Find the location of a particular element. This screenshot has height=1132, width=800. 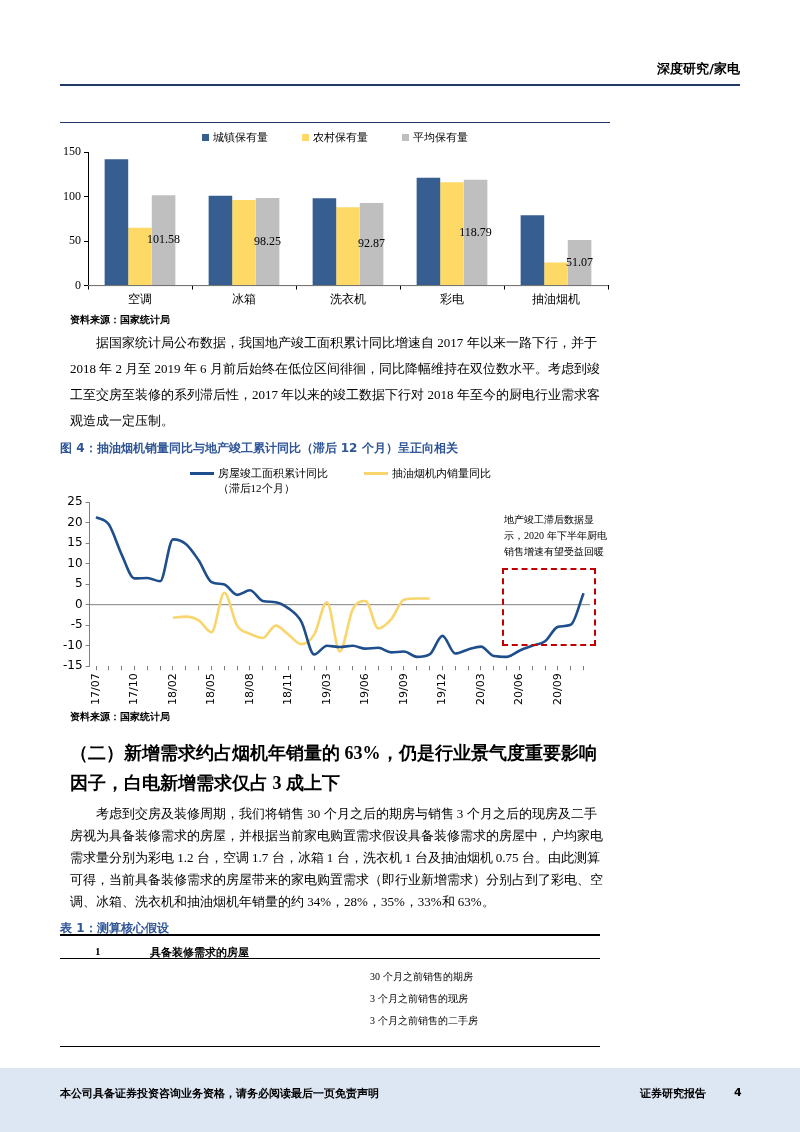

x-tick-label: 20/09 is located at coordinates (557, 689).